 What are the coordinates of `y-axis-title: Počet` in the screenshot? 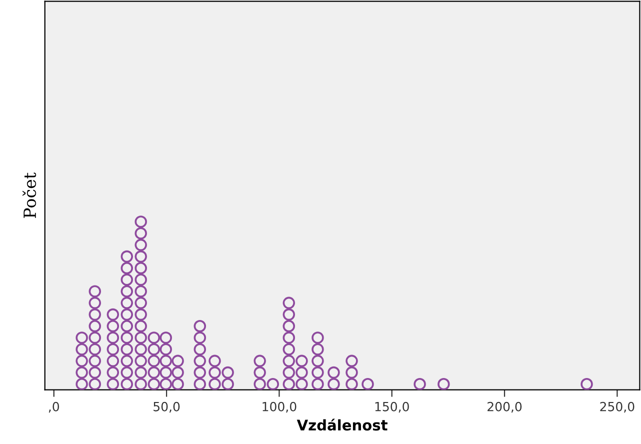 It's located at (29, 195).